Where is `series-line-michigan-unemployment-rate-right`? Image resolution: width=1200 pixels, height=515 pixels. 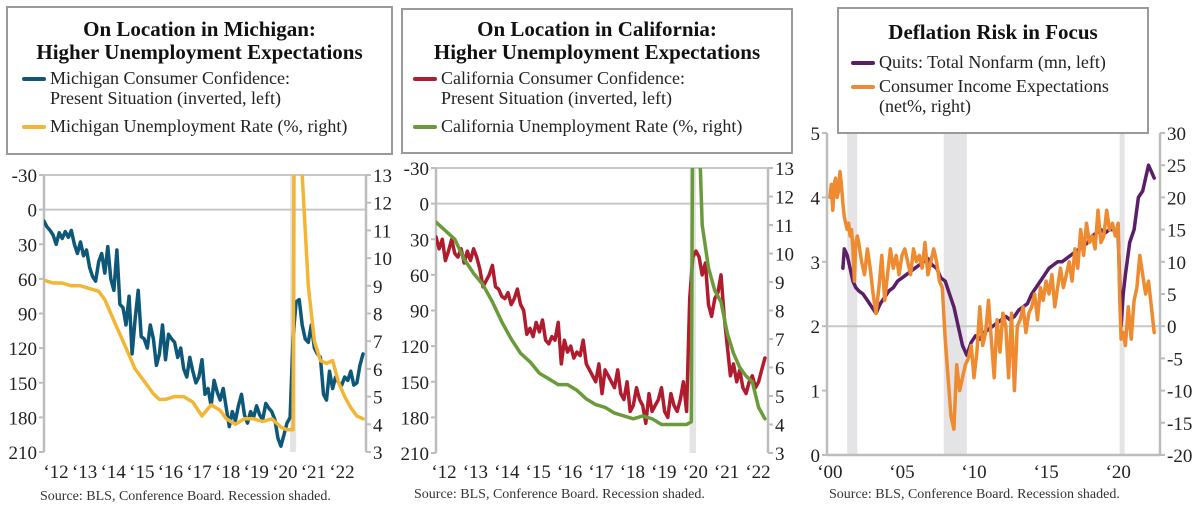
series-line-michigan-unemployment-rate-right is located at coordinates (204, 303).